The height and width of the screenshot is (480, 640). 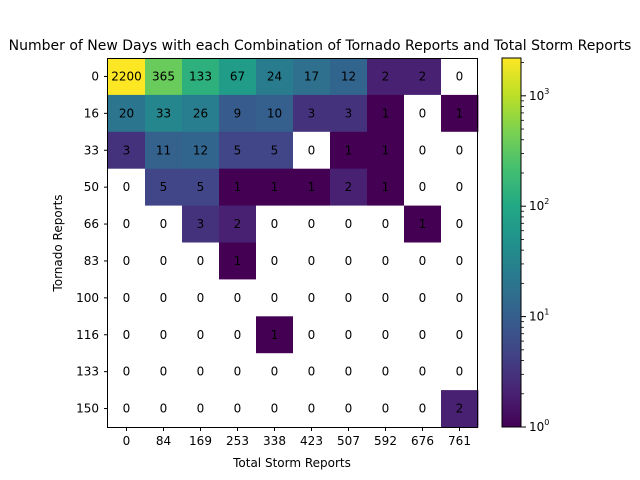 I want to click on colorbar-tick-label: 100, so click(x=539, y=426).